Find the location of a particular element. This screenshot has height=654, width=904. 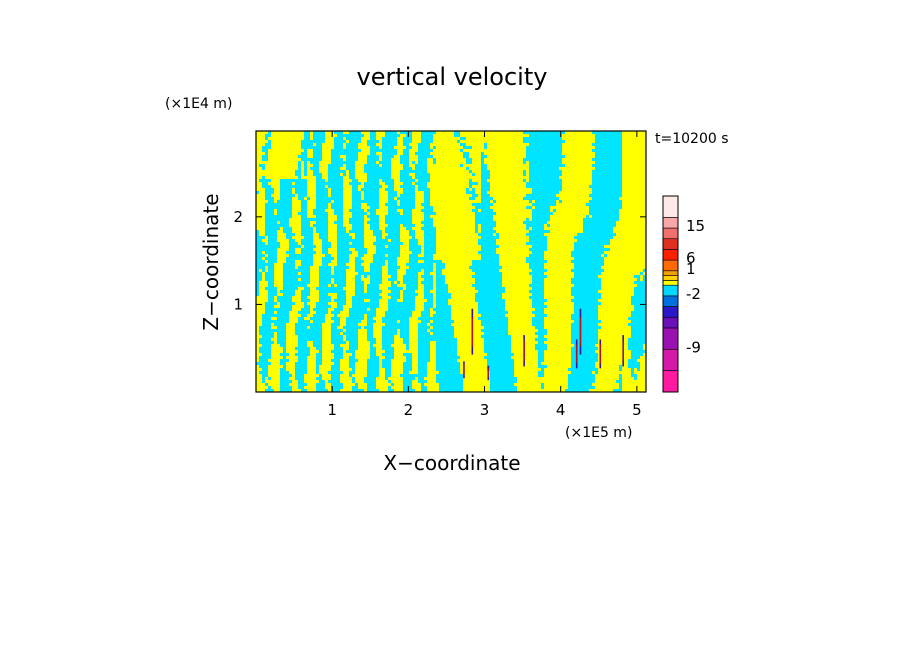

x-tick-label: 4 is located at coordinates (561, 410).